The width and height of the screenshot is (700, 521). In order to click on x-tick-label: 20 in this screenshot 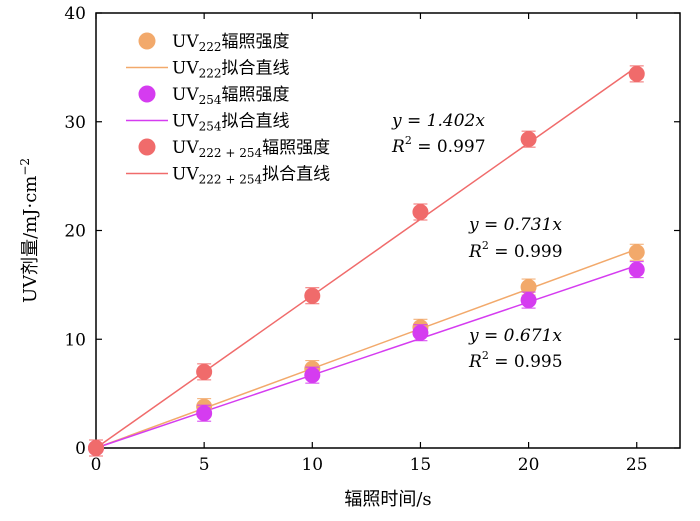, I will do `click(529, 465)`.